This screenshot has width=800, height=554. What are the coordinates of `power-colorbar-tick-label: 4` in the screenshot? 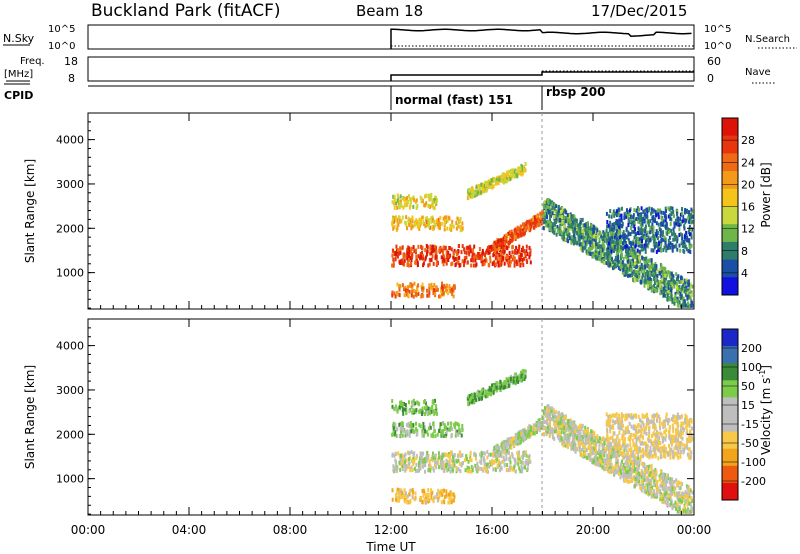 It's located at (744, 273).